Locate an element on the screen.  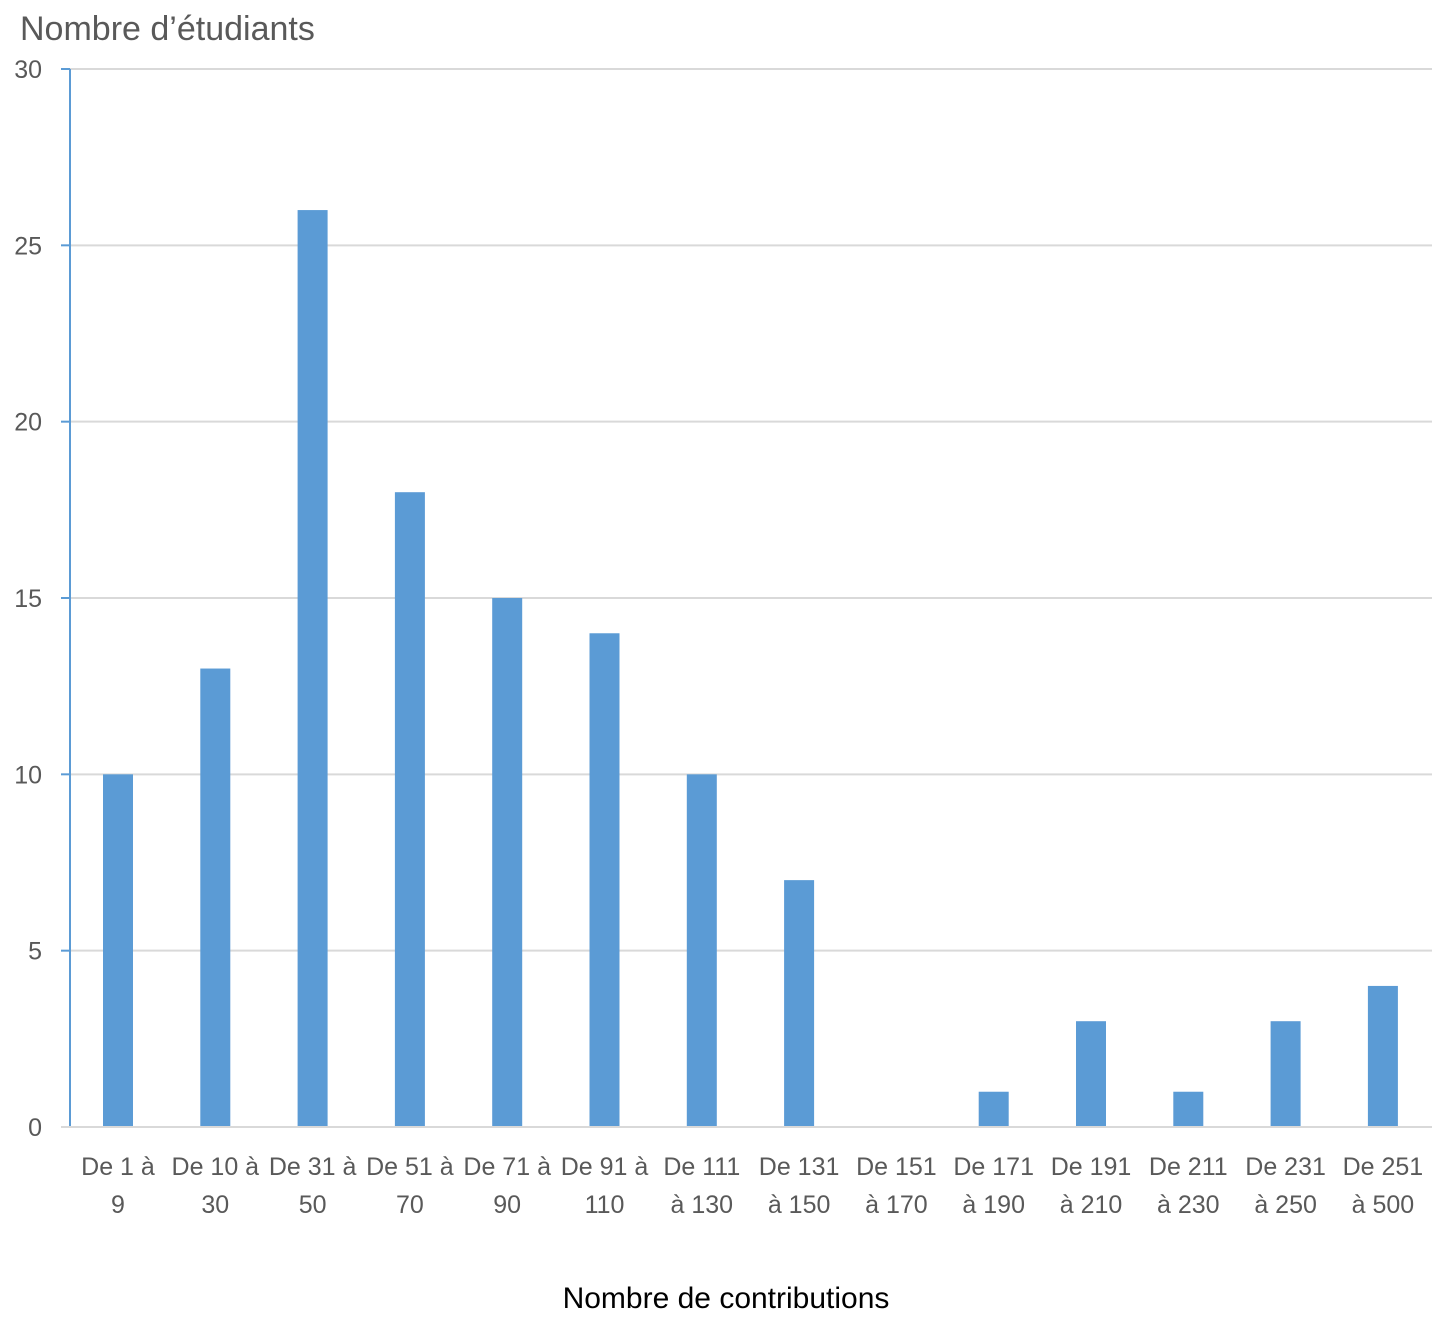
x-tick-label: De 91 à is located at coordinates (605, 1167).